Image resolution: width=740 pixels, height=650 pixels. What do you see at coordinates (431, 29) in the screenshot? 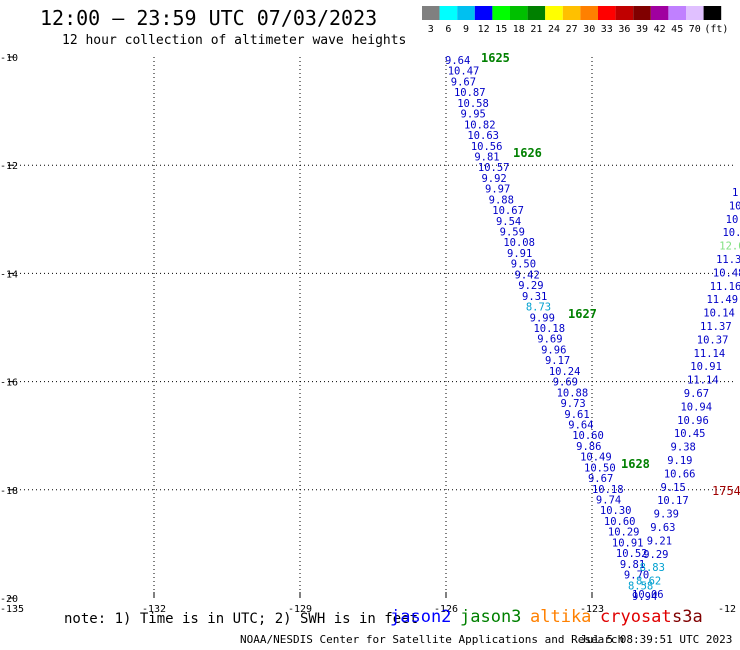
I see `legend-label: 3` at bounding box center [431, 29].